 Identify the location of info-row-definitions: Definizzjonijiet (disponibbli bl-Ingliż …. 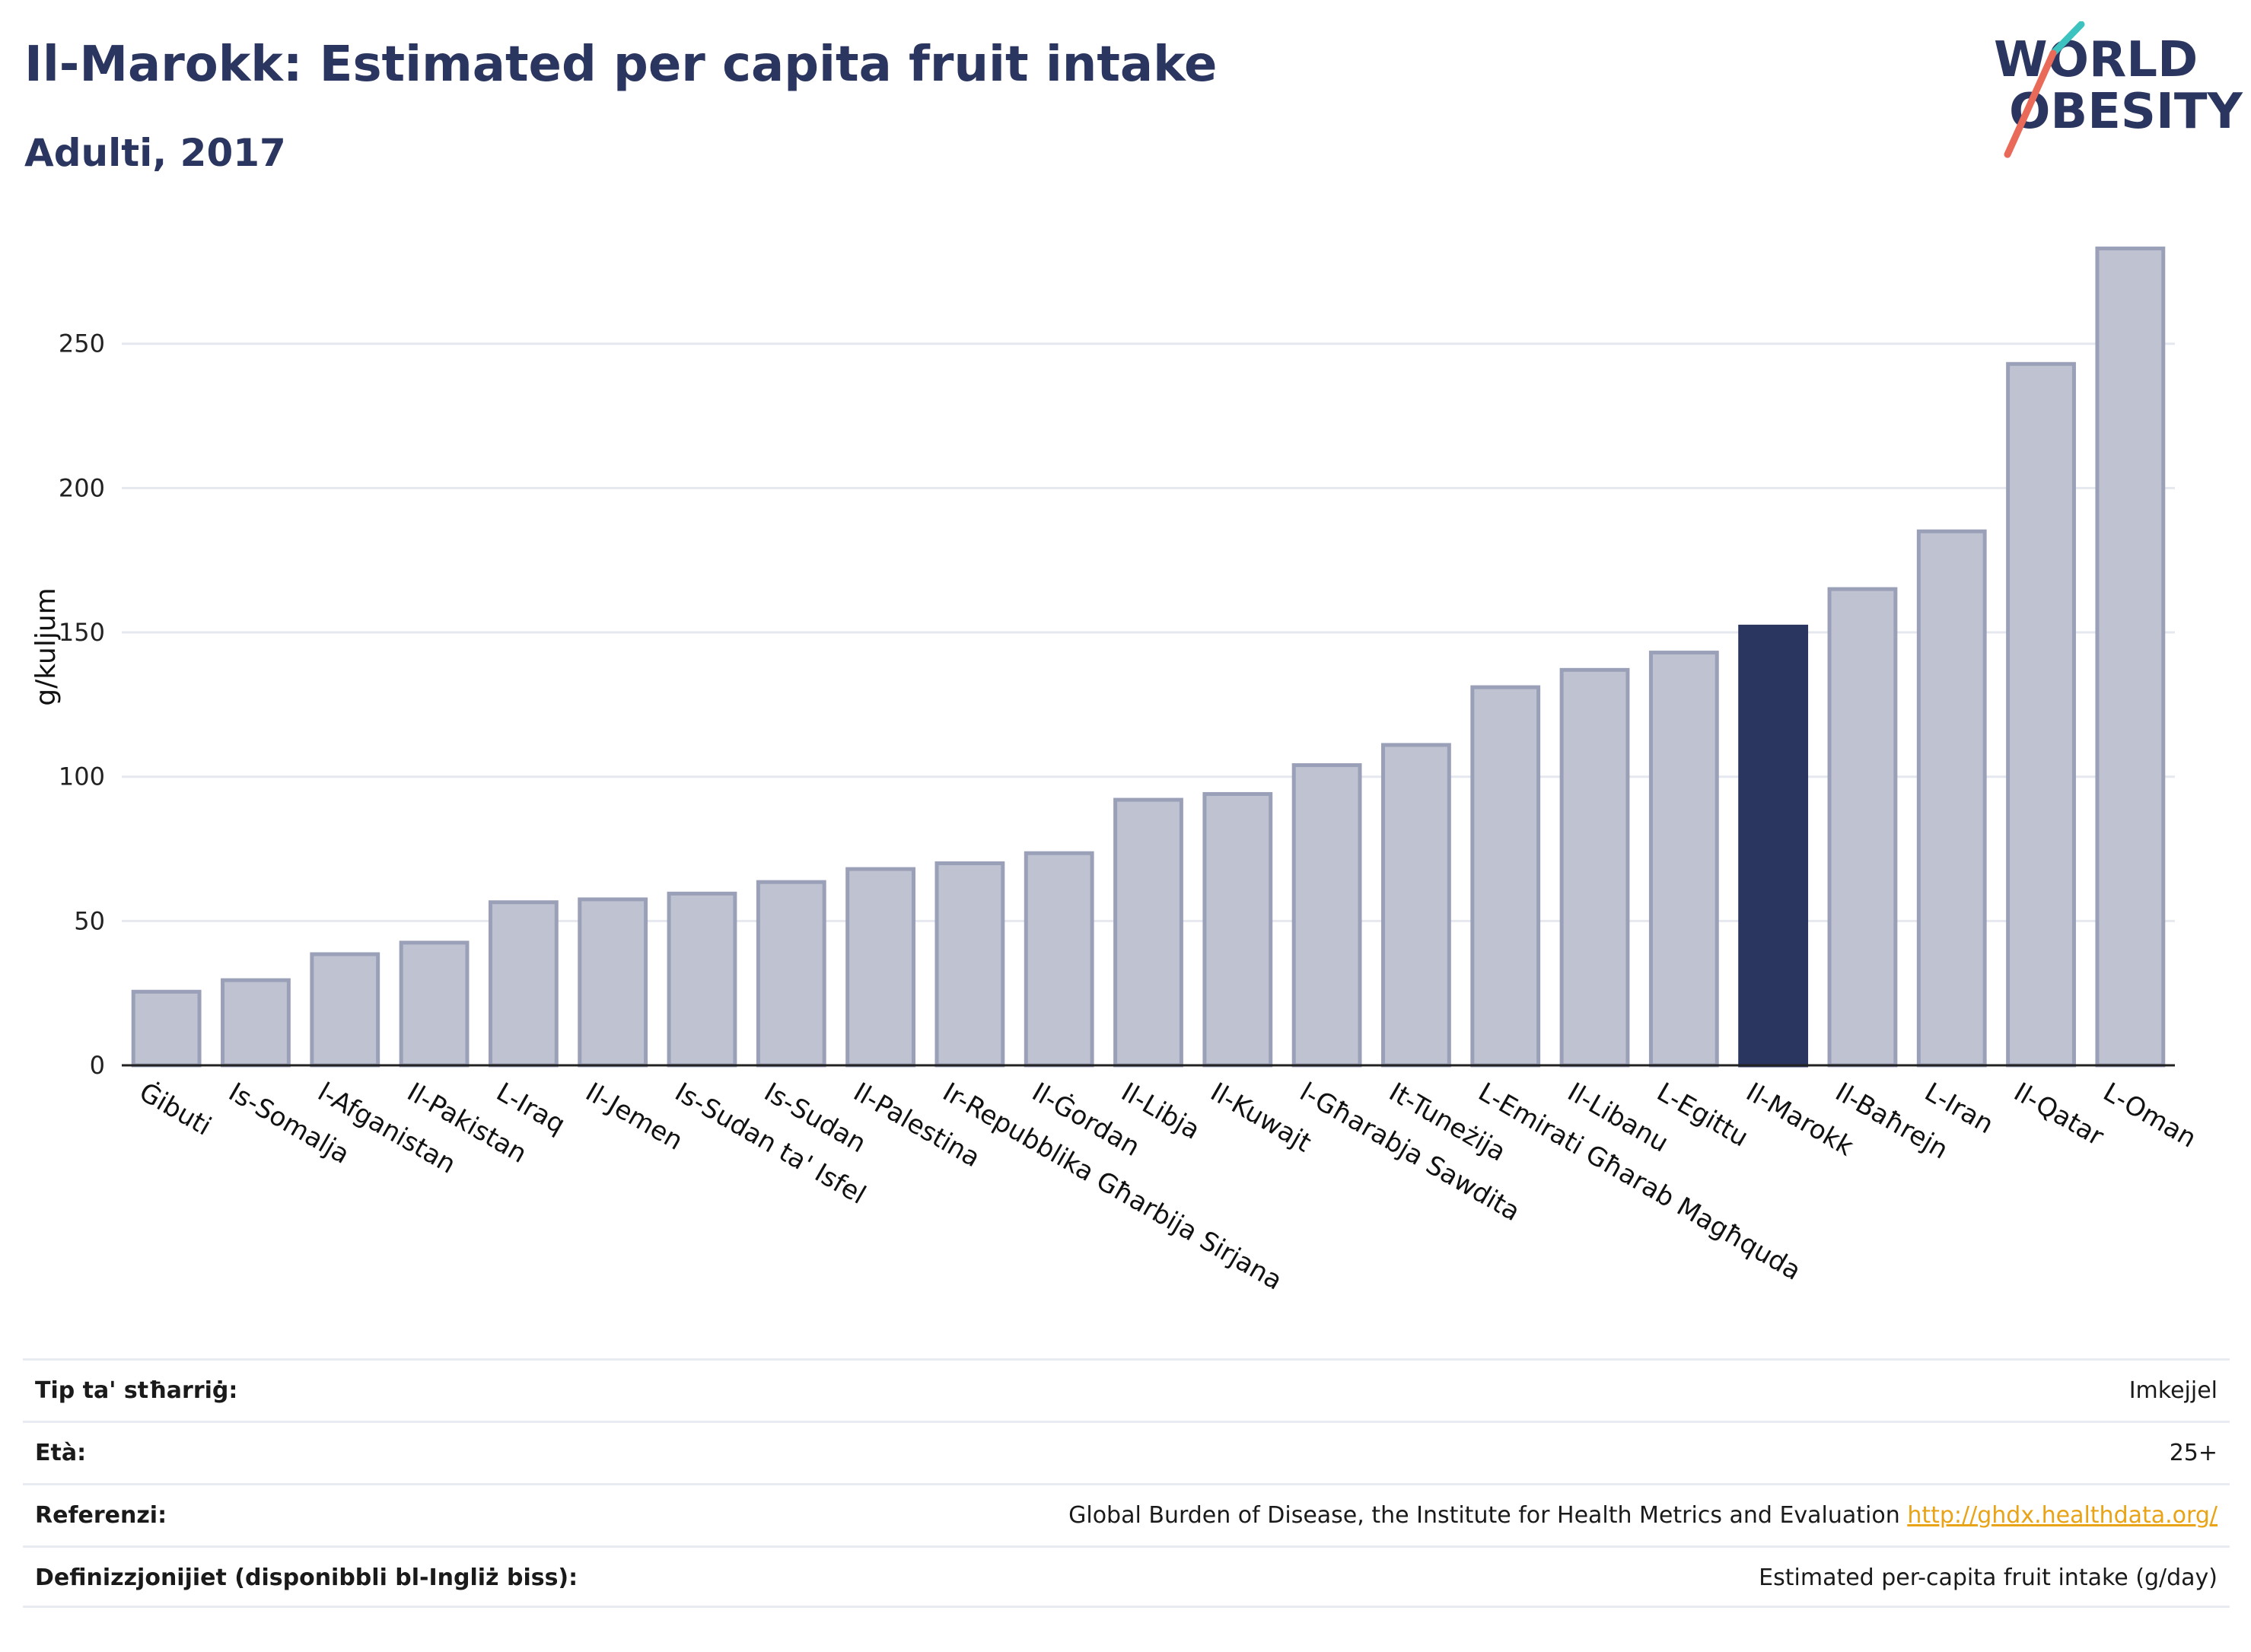
(1126, 1576).